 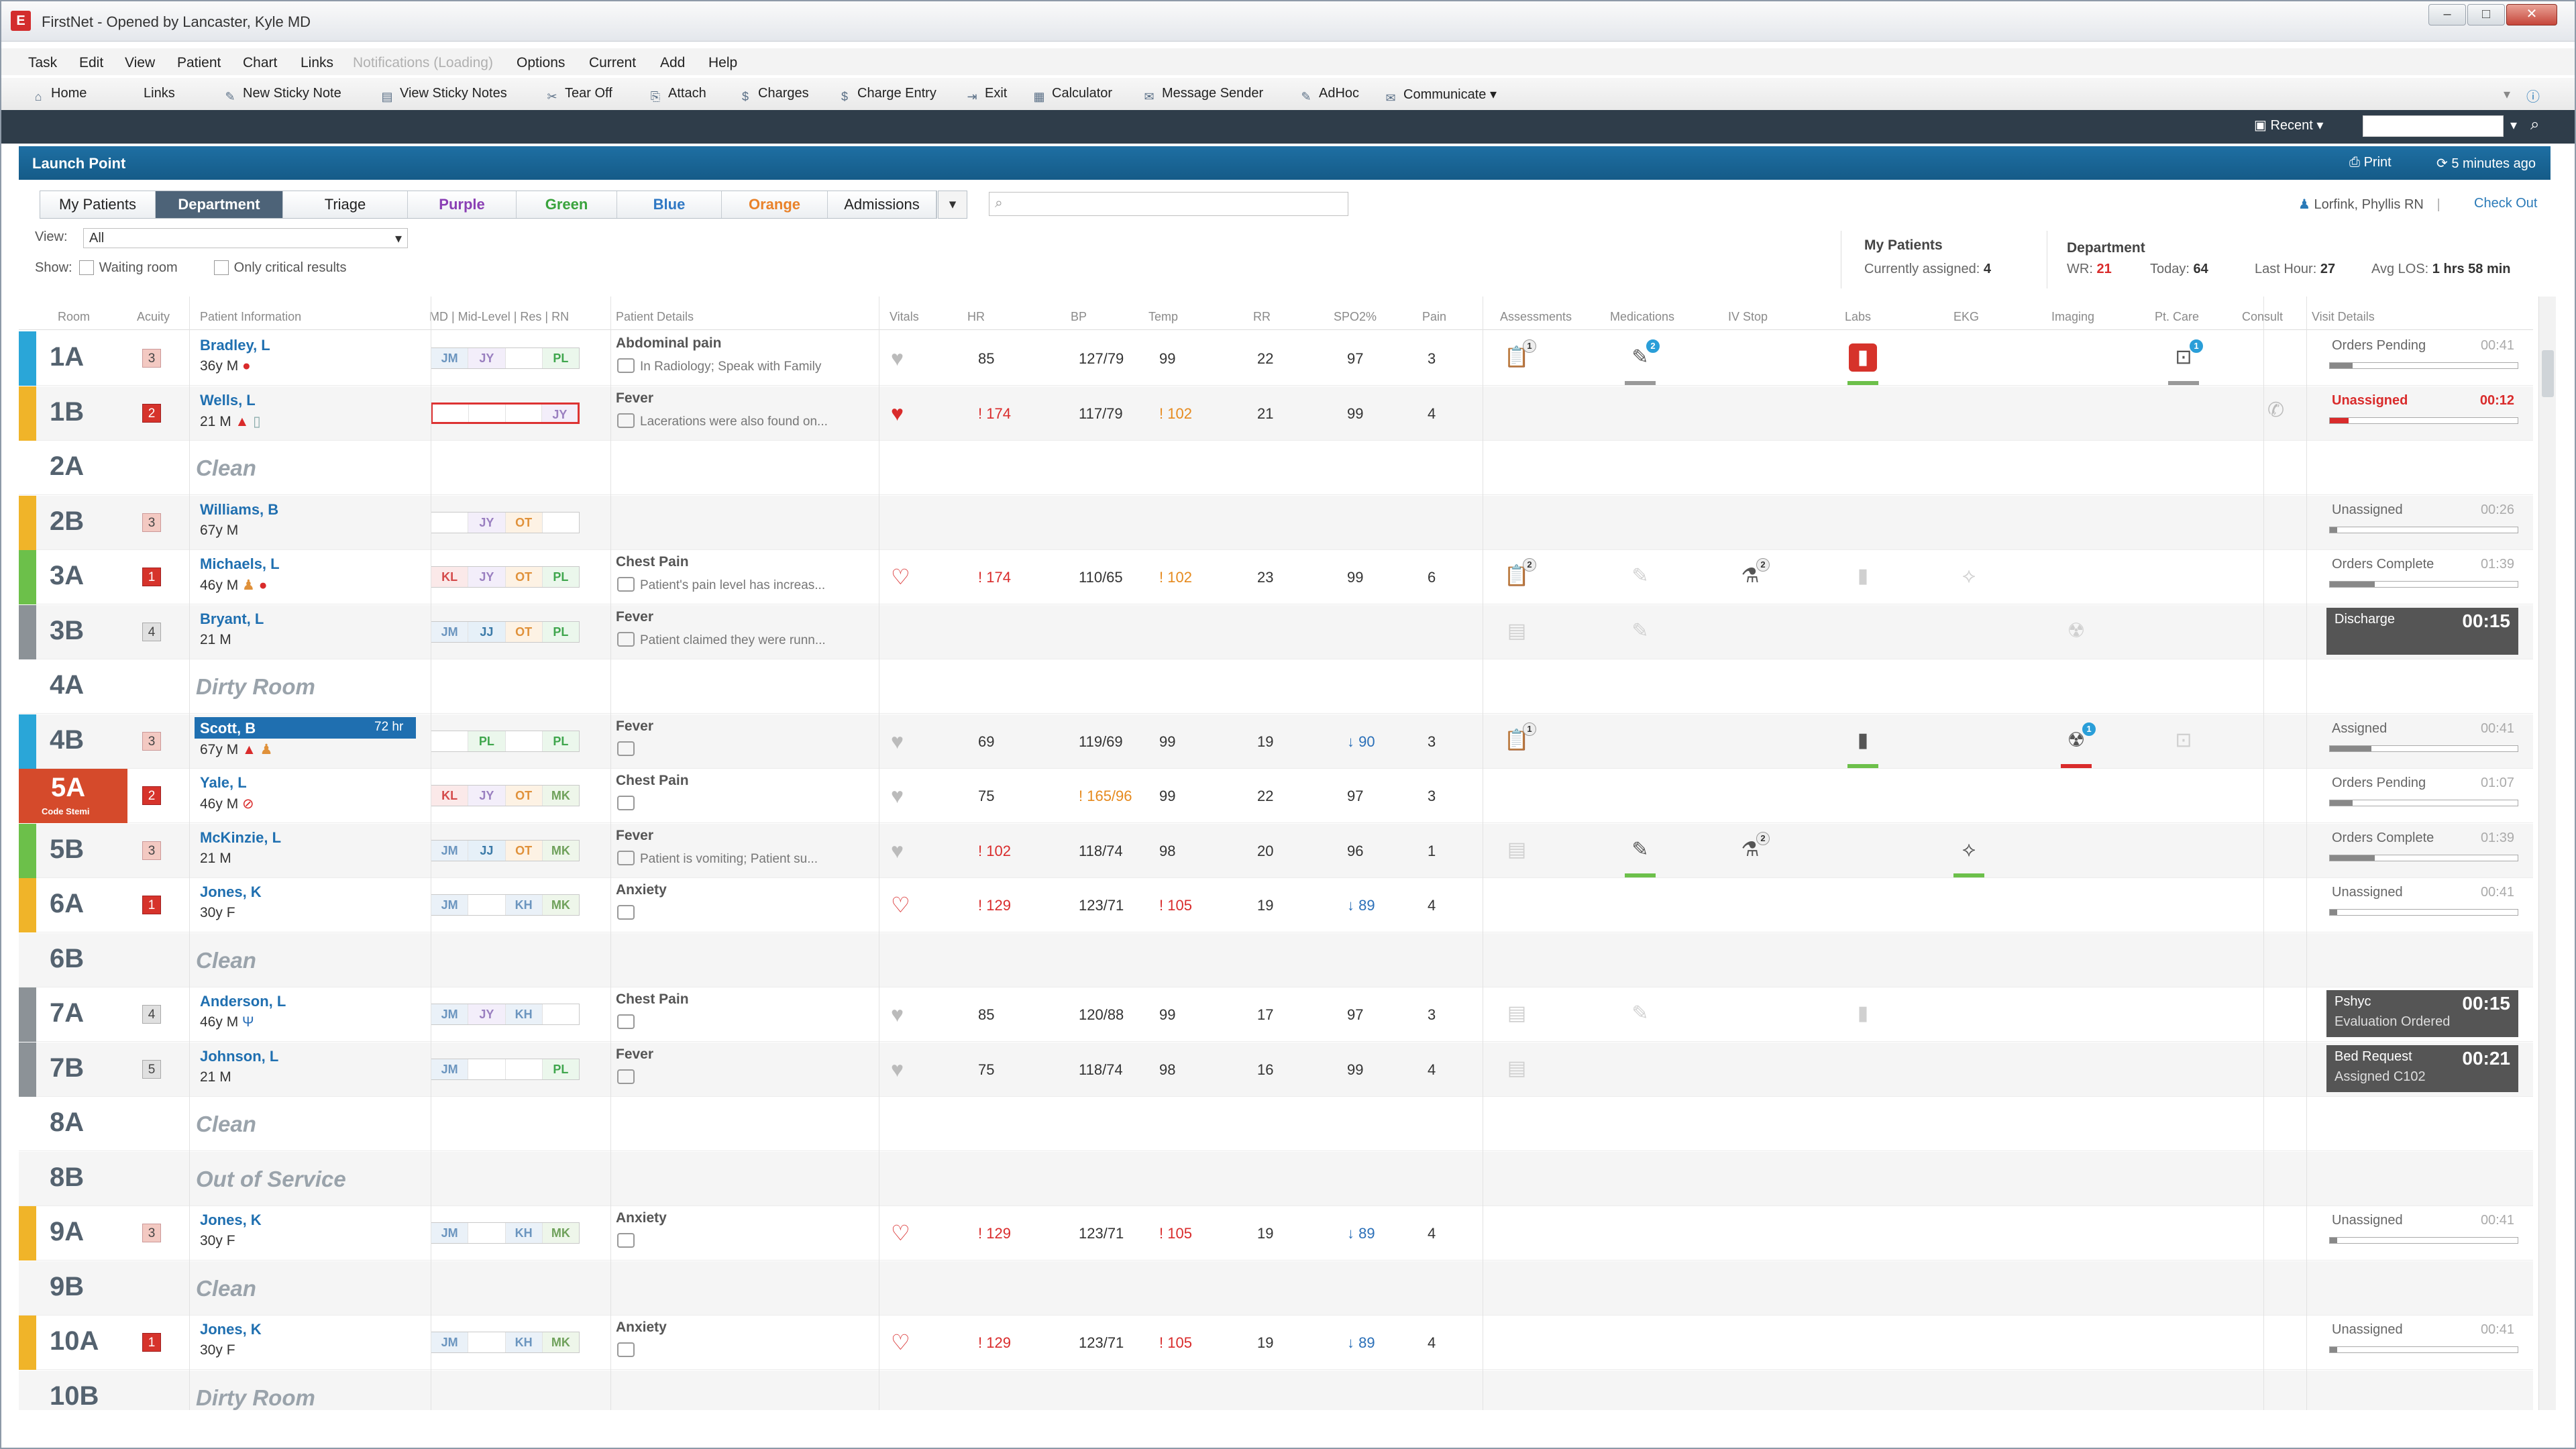 I want to click on clinical-order-icon: ⚗ 2, so click(x=1753, y=847).